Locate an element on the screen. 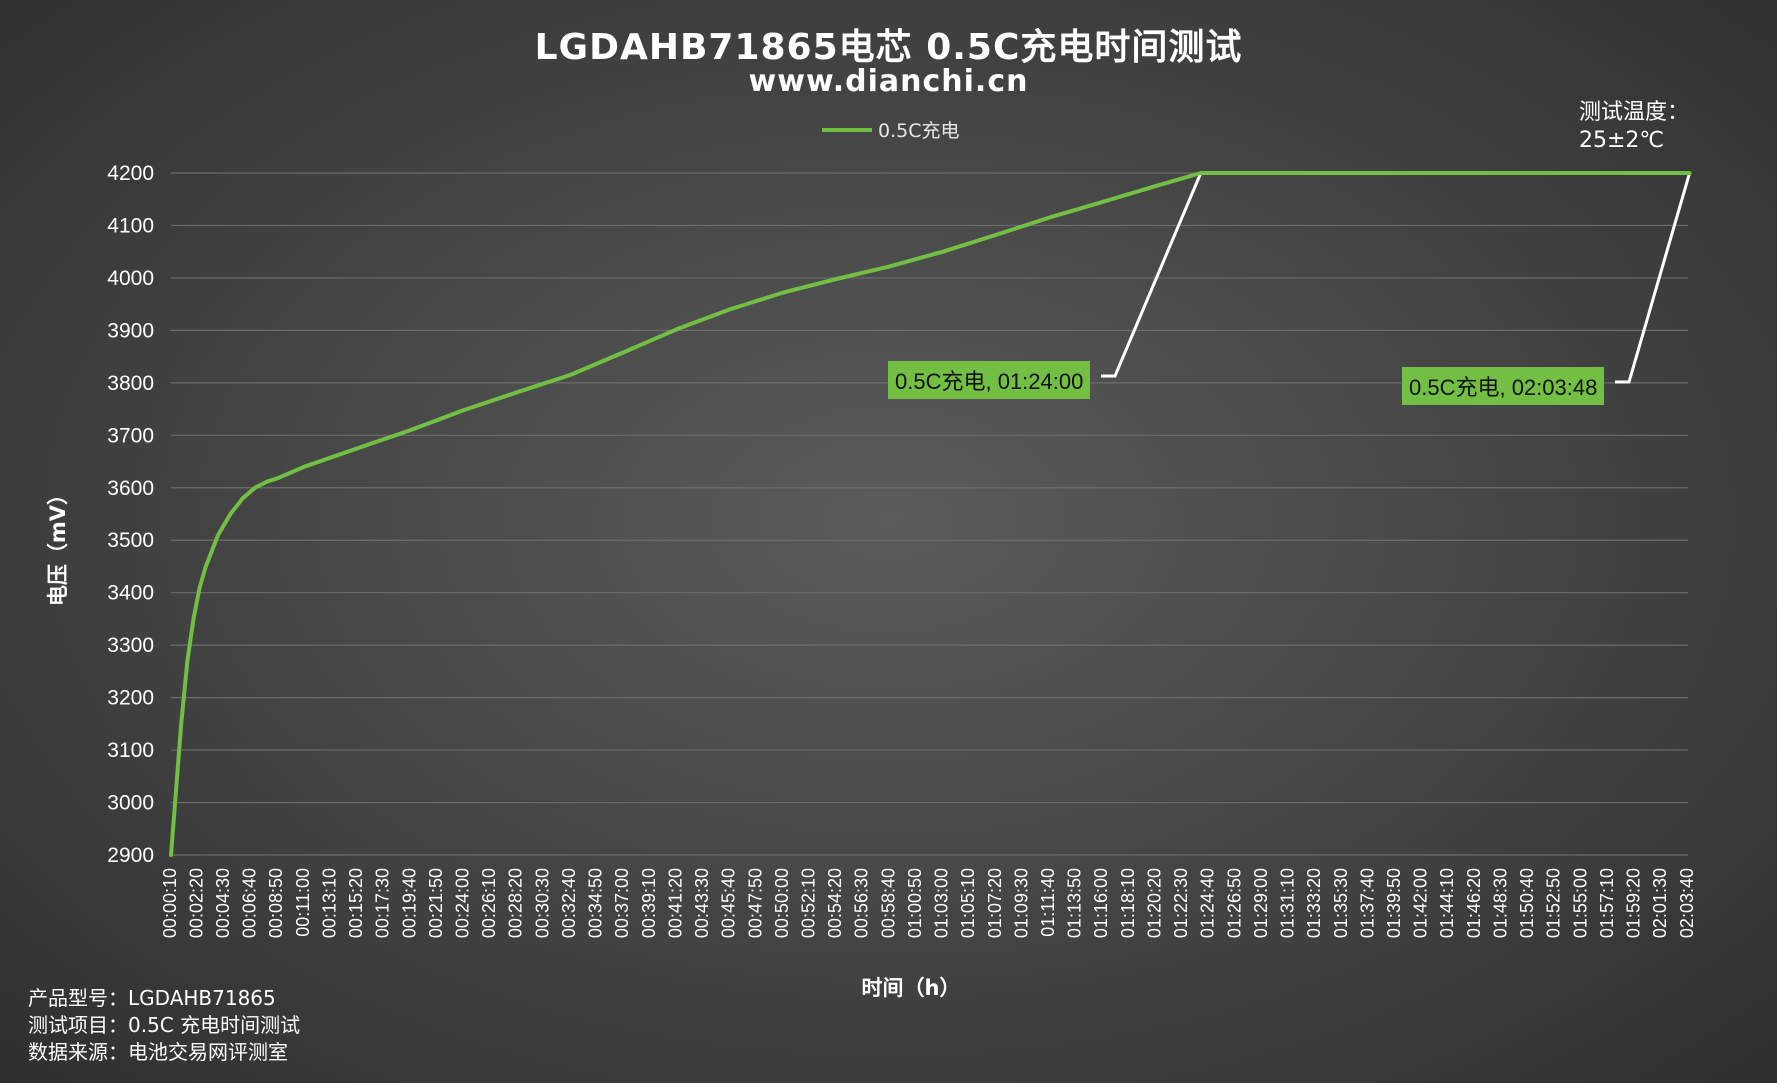  x-tick-label: 00:24:00 is located at coordinates (463, 903).